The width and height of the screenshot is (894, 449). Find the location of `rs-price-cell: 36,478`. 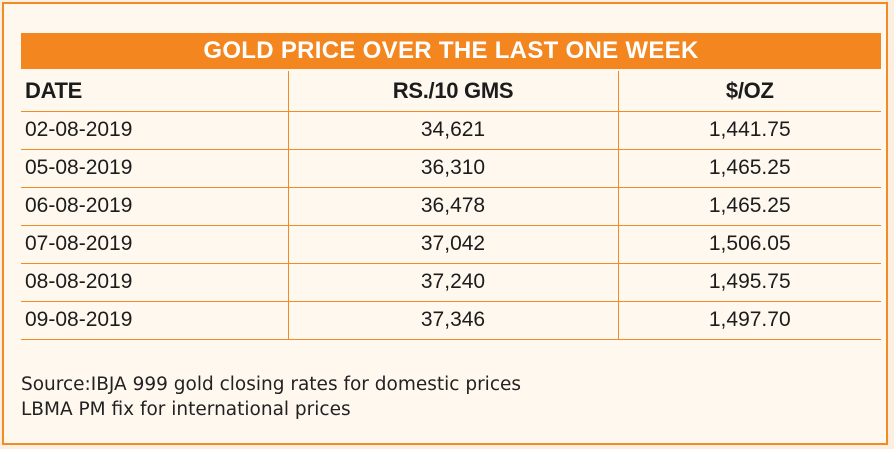

rs-price-cell: 36,478 is located at coordinates (452, 205).